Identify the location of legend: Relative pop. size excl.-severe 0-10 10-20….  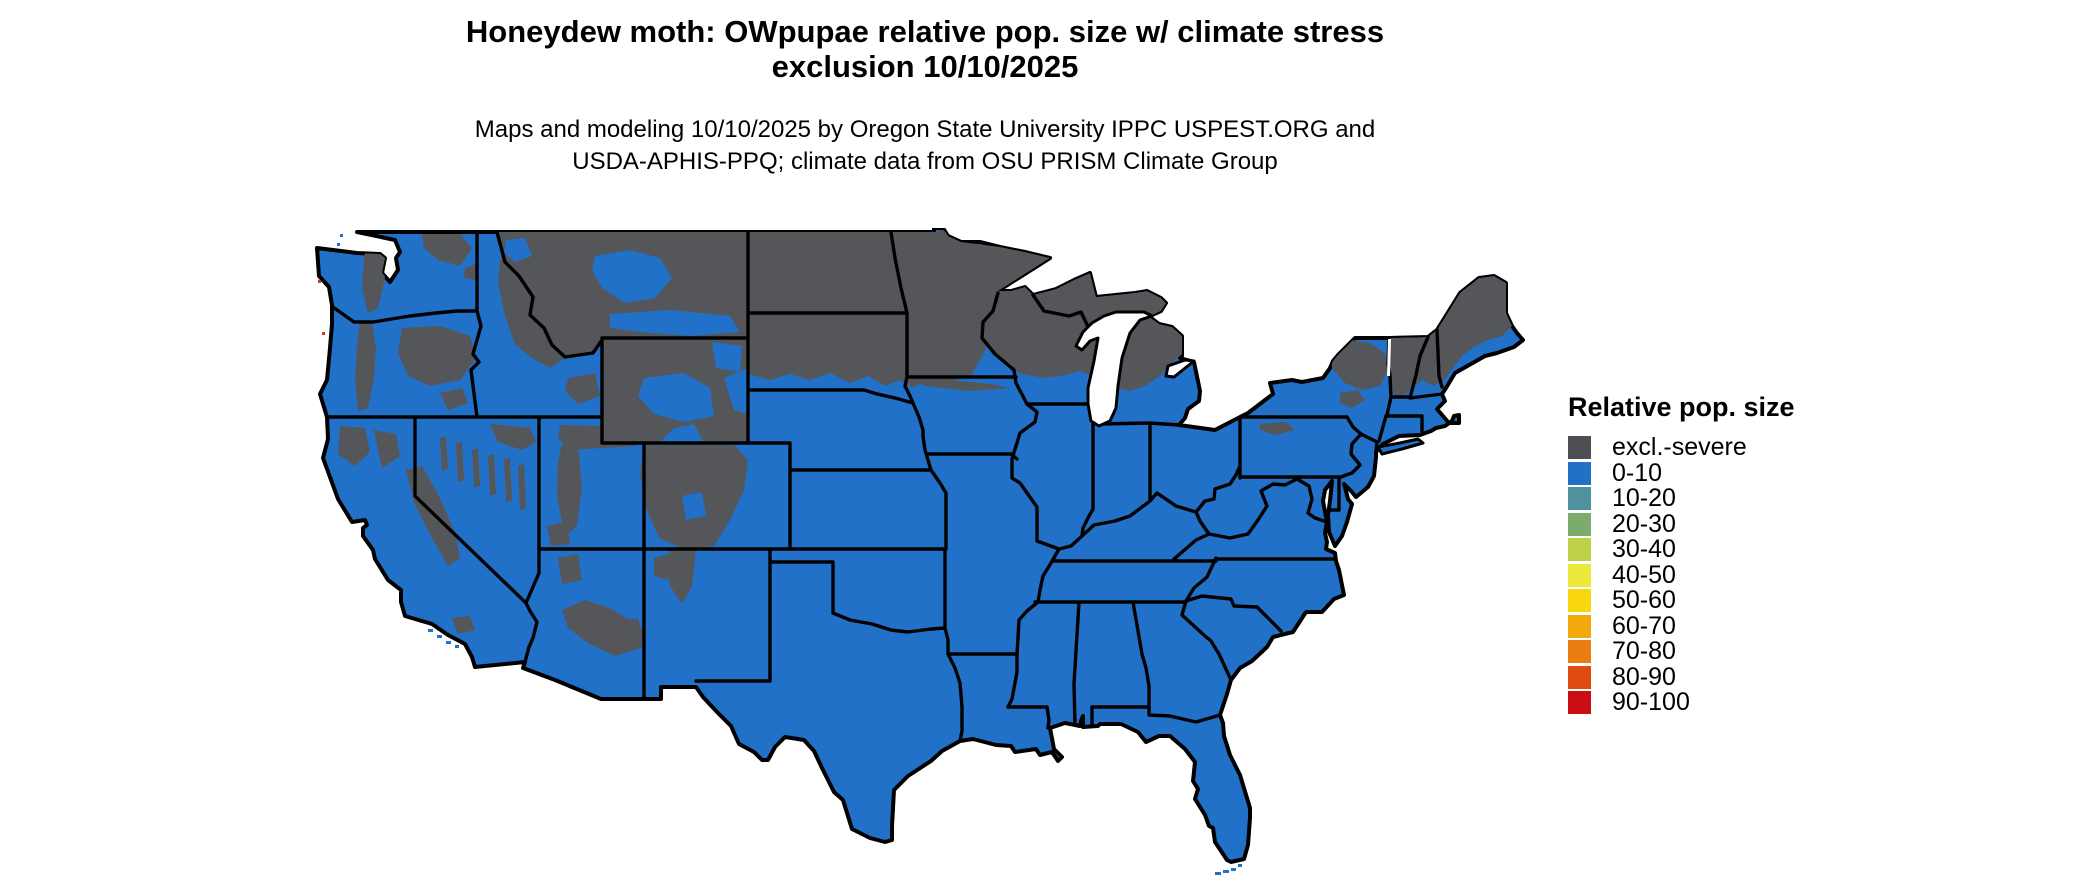
(1698, 554).